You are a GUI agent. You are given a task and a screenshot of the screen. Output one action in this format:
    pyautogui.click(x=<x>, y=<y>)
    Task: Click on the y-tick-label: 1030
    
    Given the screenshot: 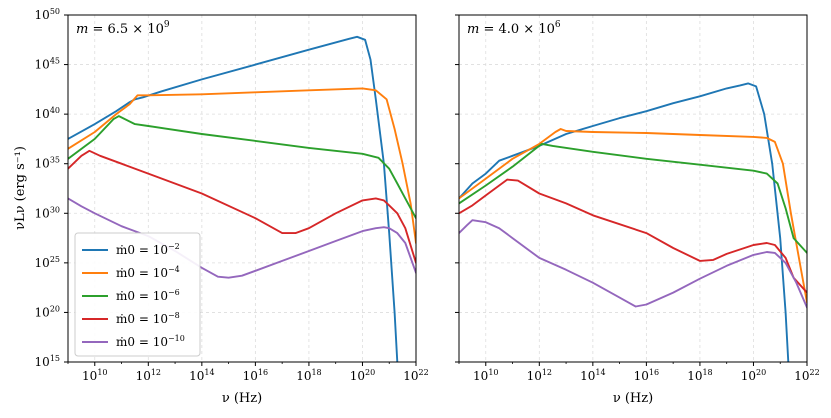 What is the action you would take?
    pyautogui.click(x=47, y=212)
    